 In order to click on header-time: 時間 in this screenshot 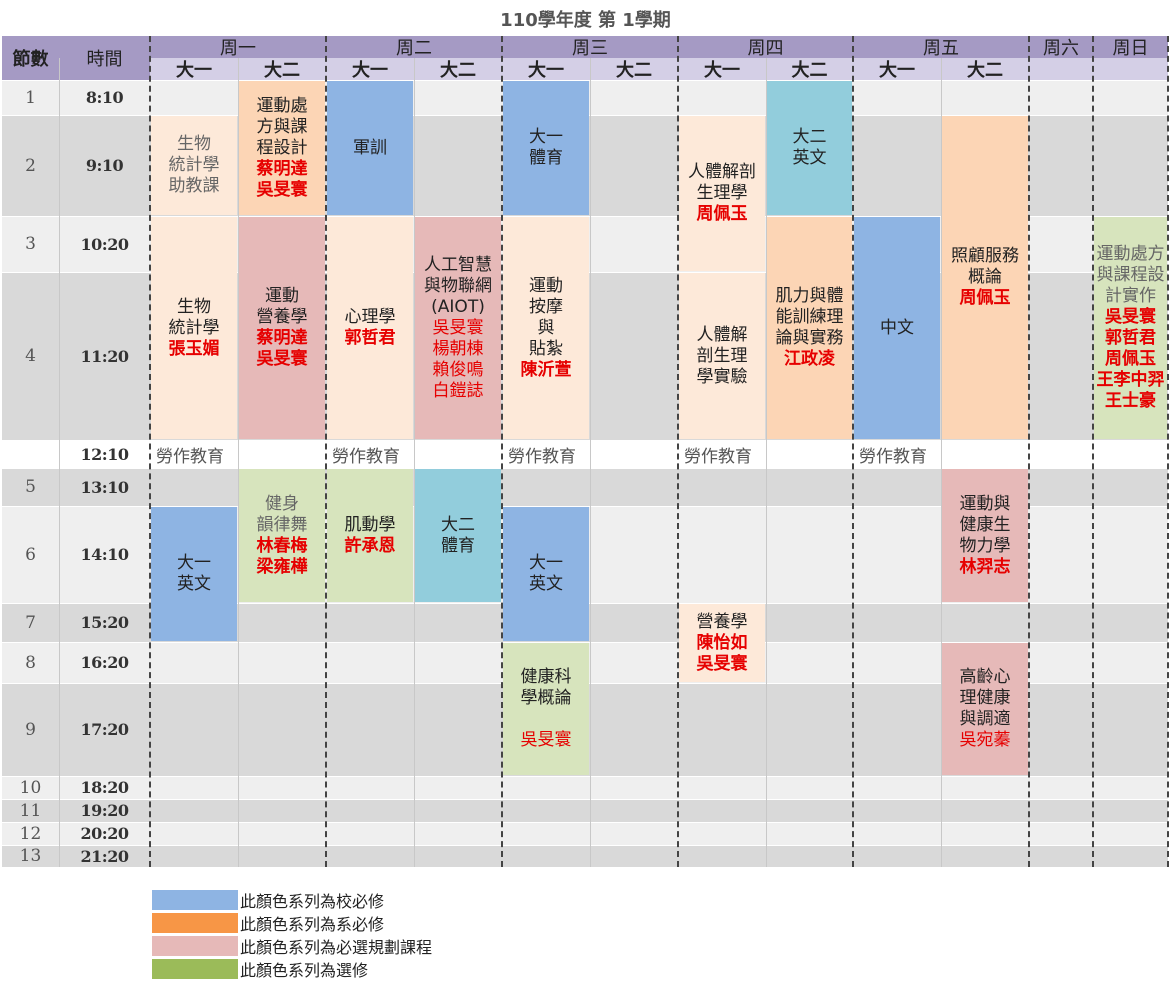, I will do `click(104, 58)`.